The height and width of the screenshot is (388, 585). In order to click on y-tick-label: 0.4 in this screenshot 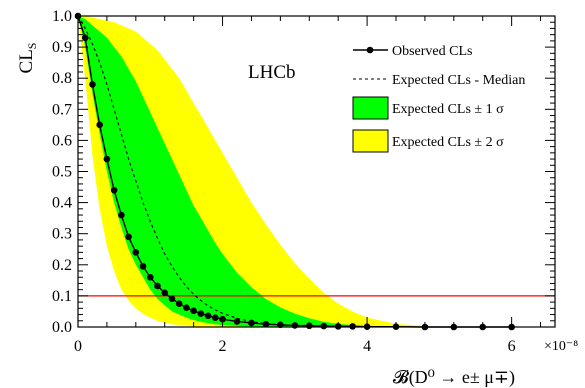, I will do `click(62, 203)`.